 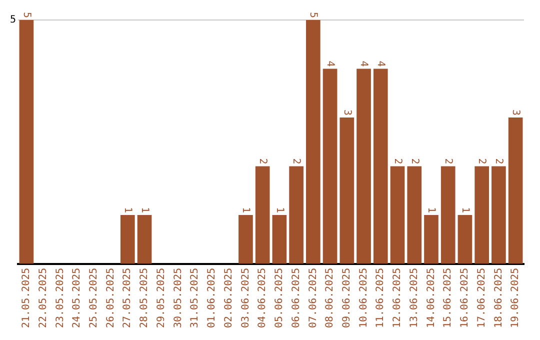 I want to click on x-tick-label: 14.06.2025, so click(x=431, y=298).